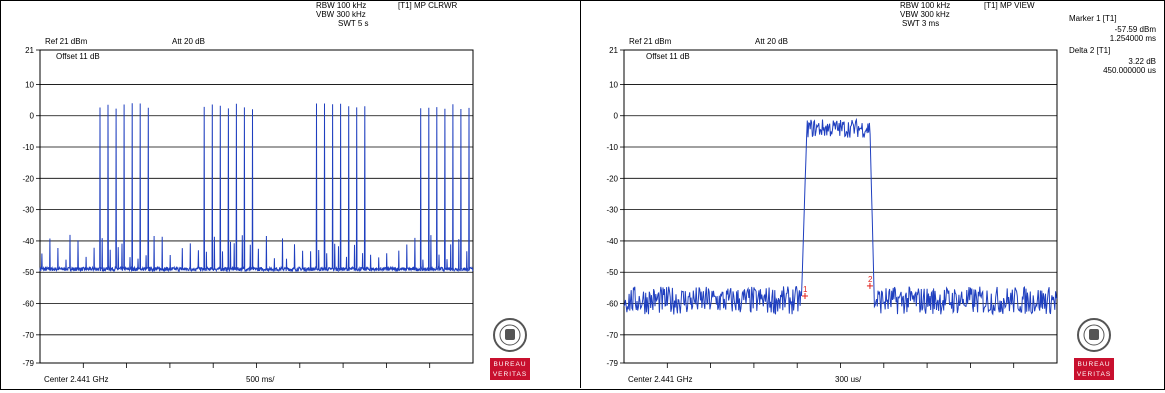 The height and width of the screenshot is (393, 1165). I want to click on x-scale-label: 300 us/, so click(848, 379).